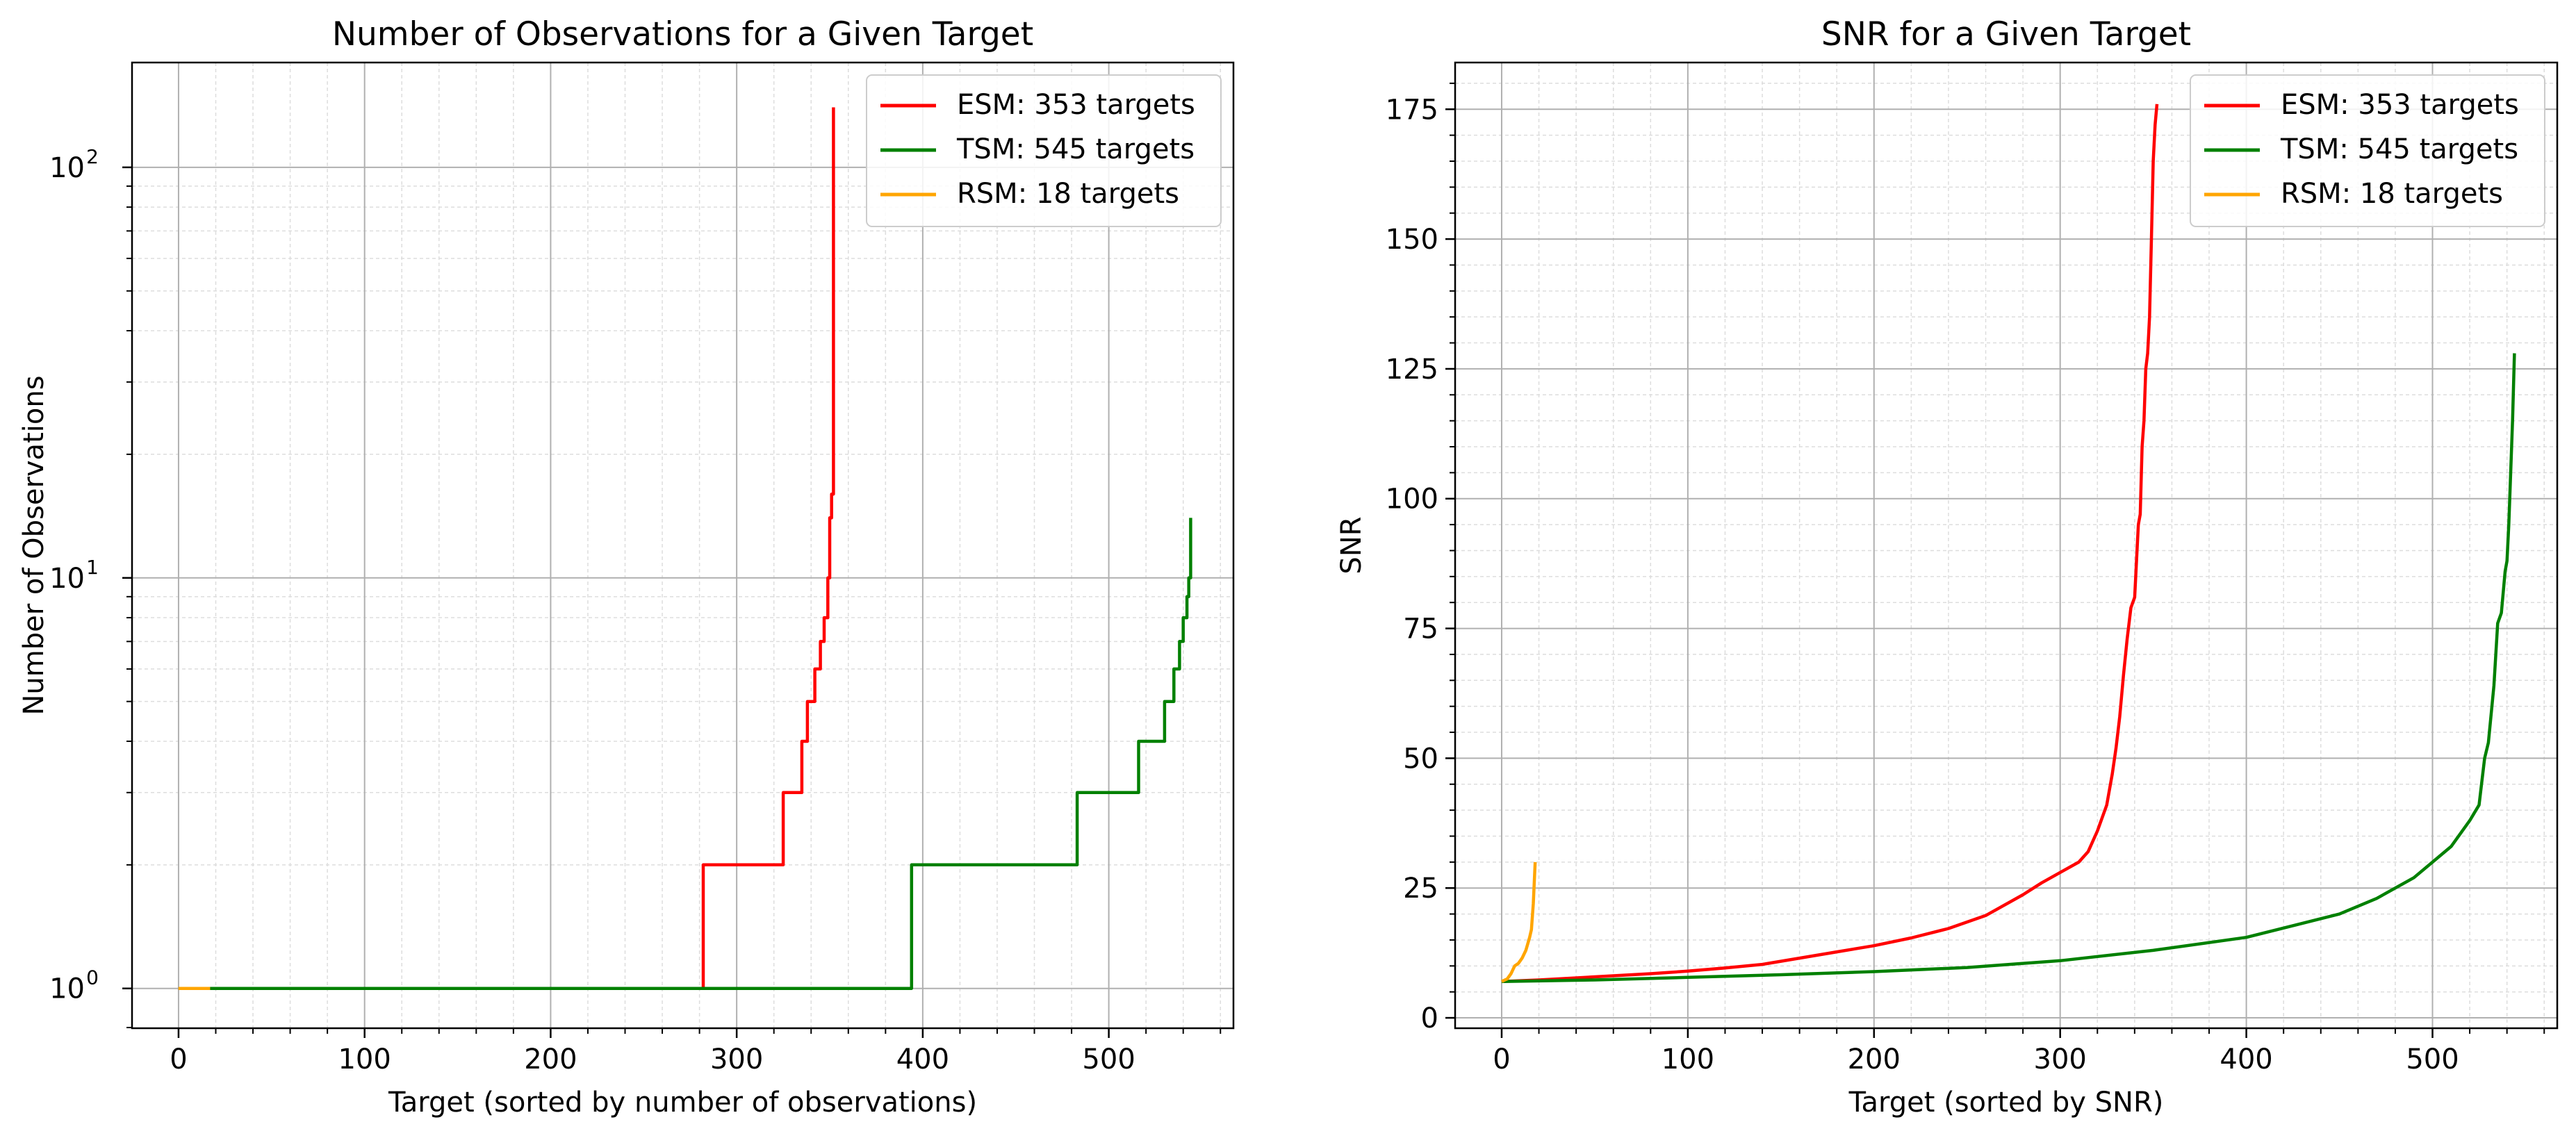  I want to click on y-tick-label: 50, so click(1420, 759).